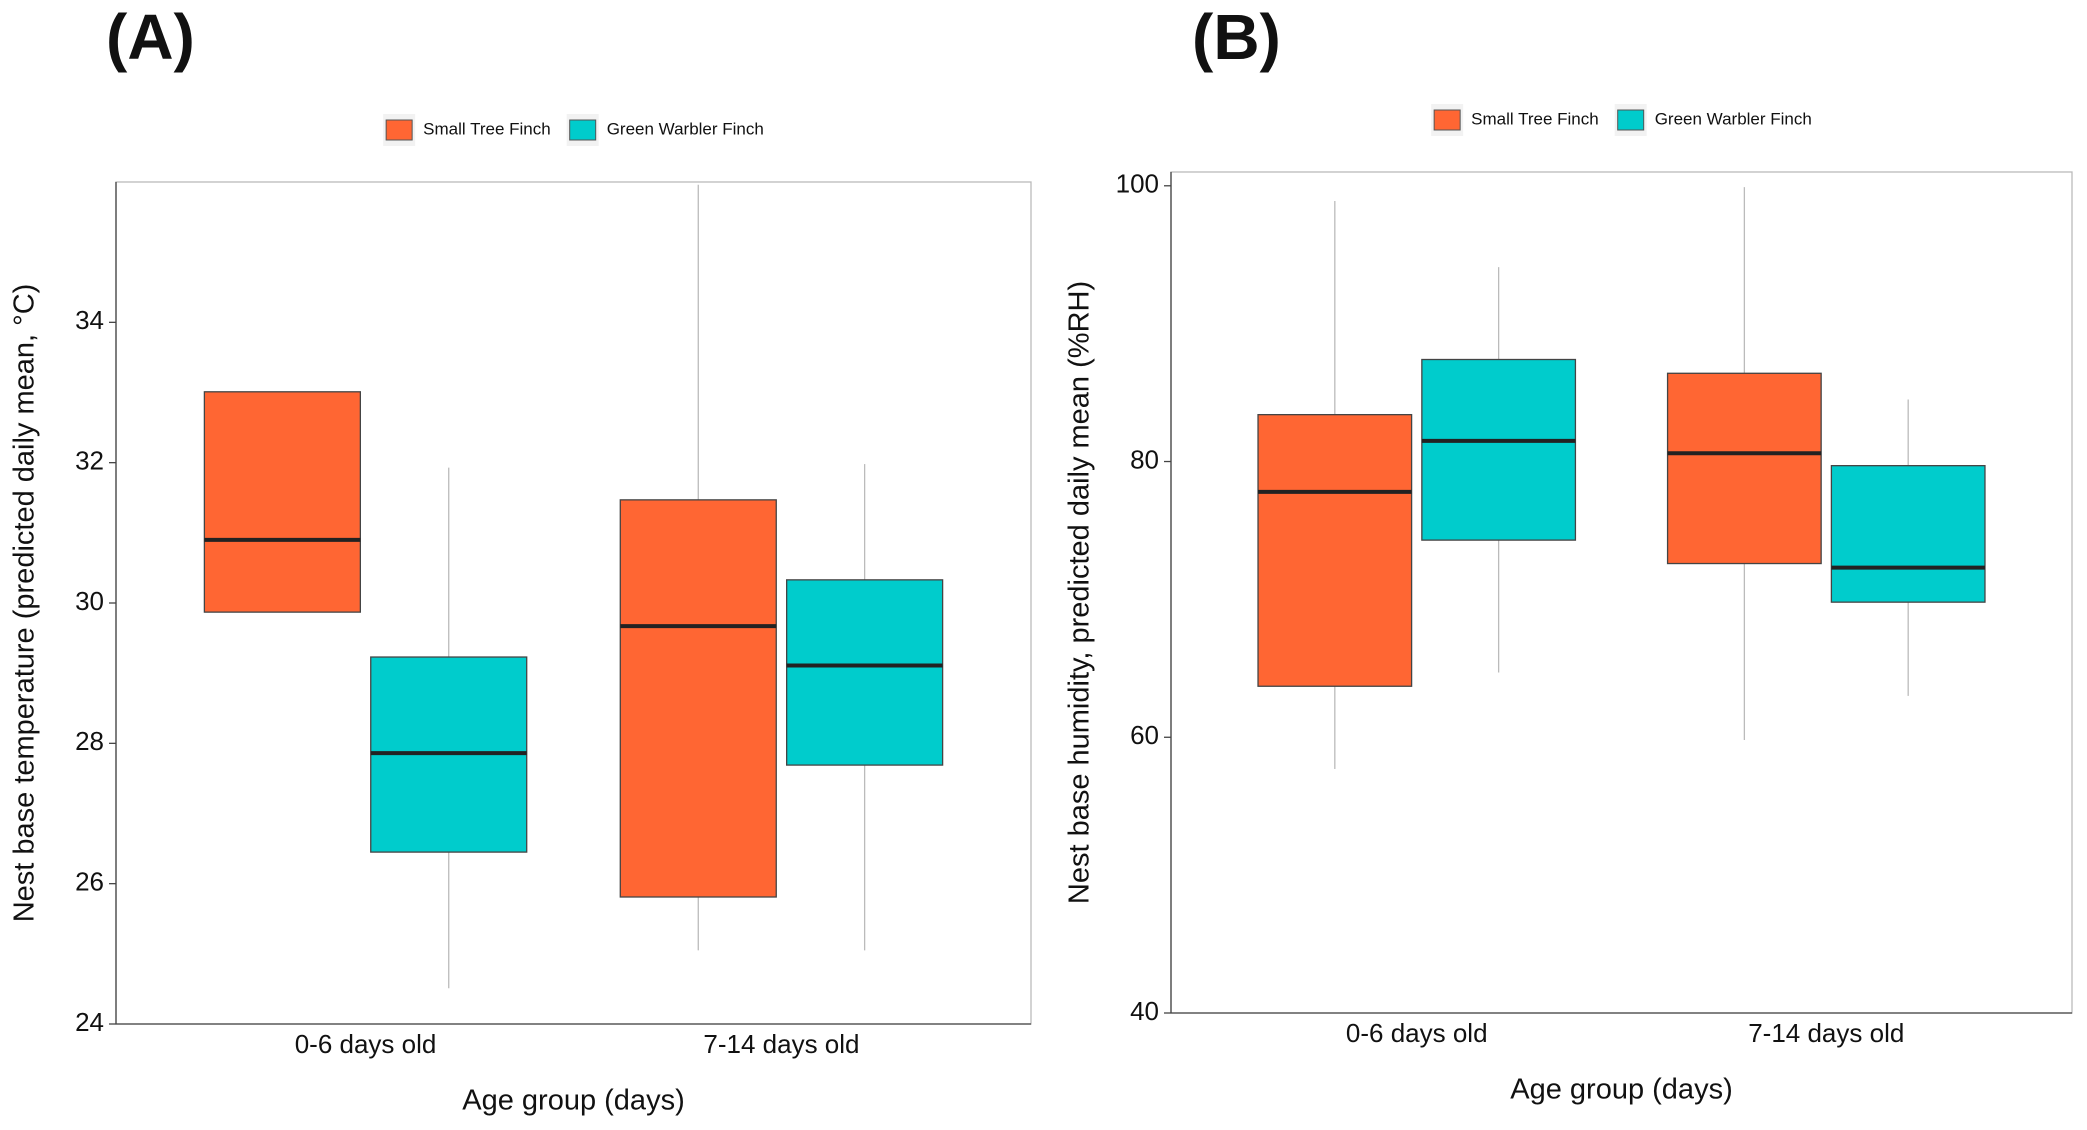 The image size is (2087, 1130). I want to click on y-tick-label: 32, so click(89, 461).